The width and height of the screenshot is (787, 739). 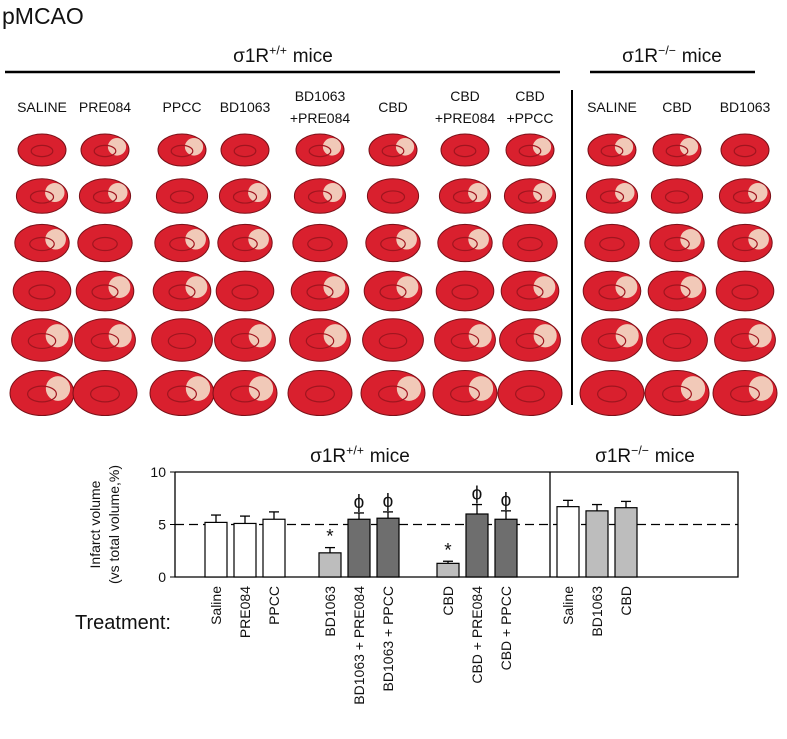 I want to click on x-tick-label: BD1063, so click(x=597, y=611).